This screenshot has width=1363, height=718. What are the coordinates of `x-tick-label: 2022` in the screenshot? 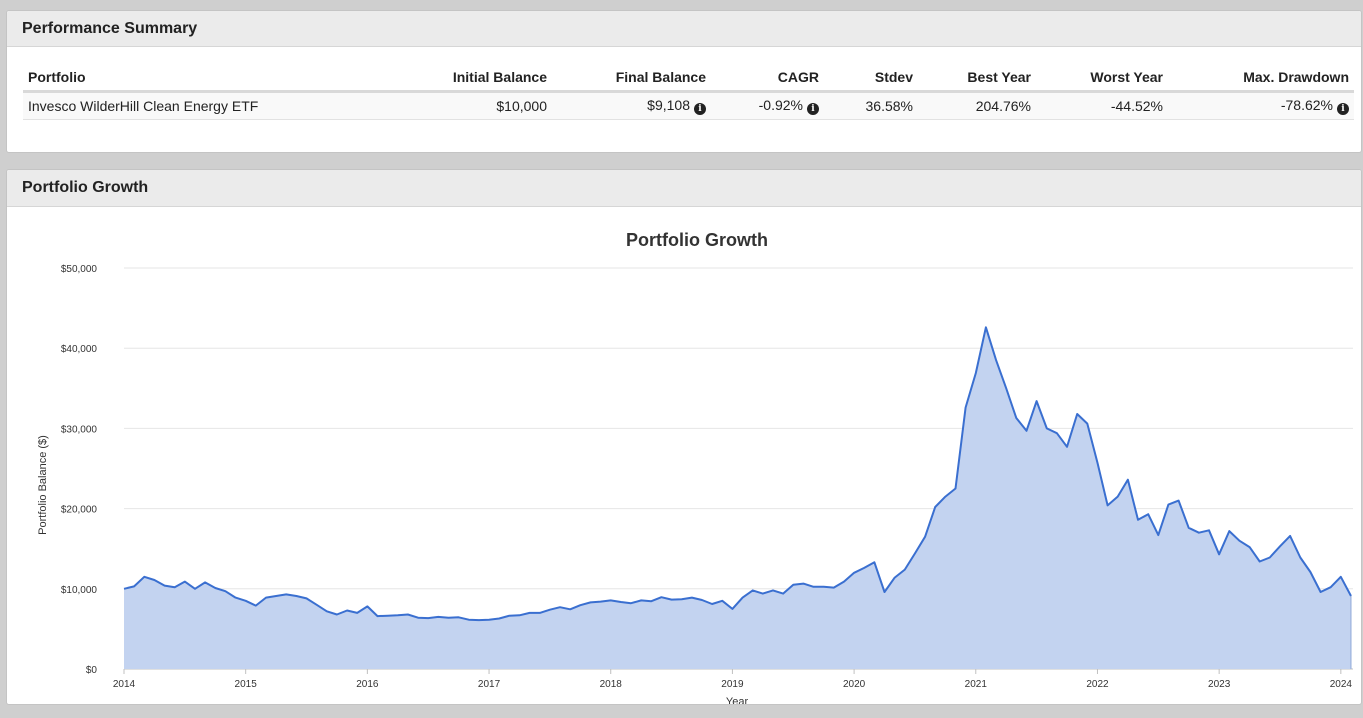 It's located at (1097, 684).